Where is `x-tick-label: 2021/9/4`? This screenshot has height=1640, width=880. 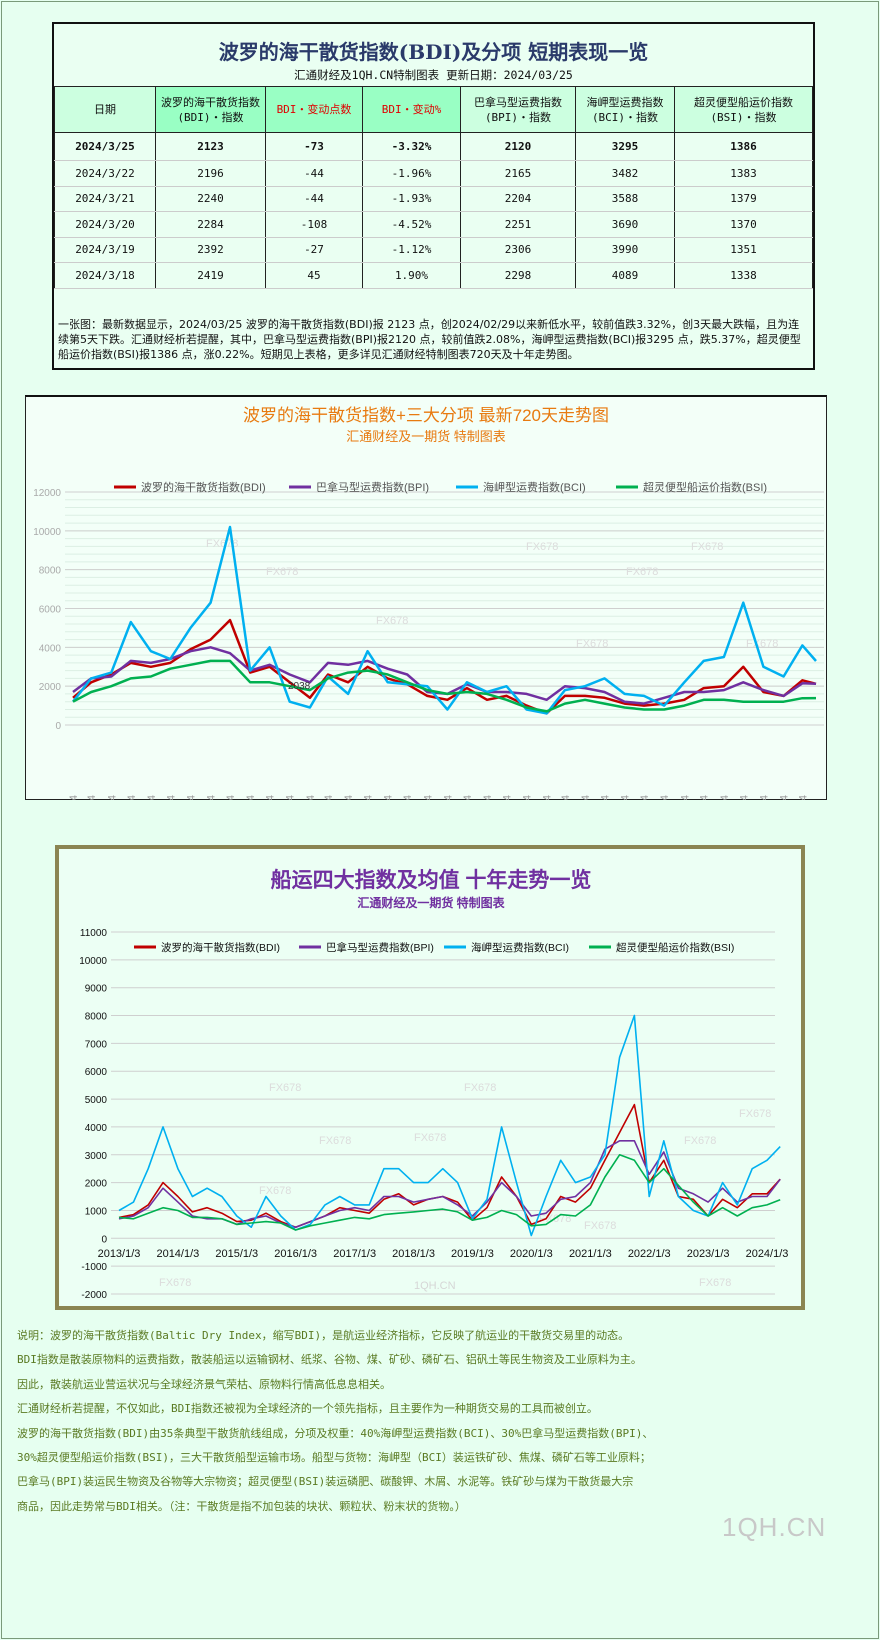
x-tick-label: 2021/9/4 is located at coordinates (212, 797).